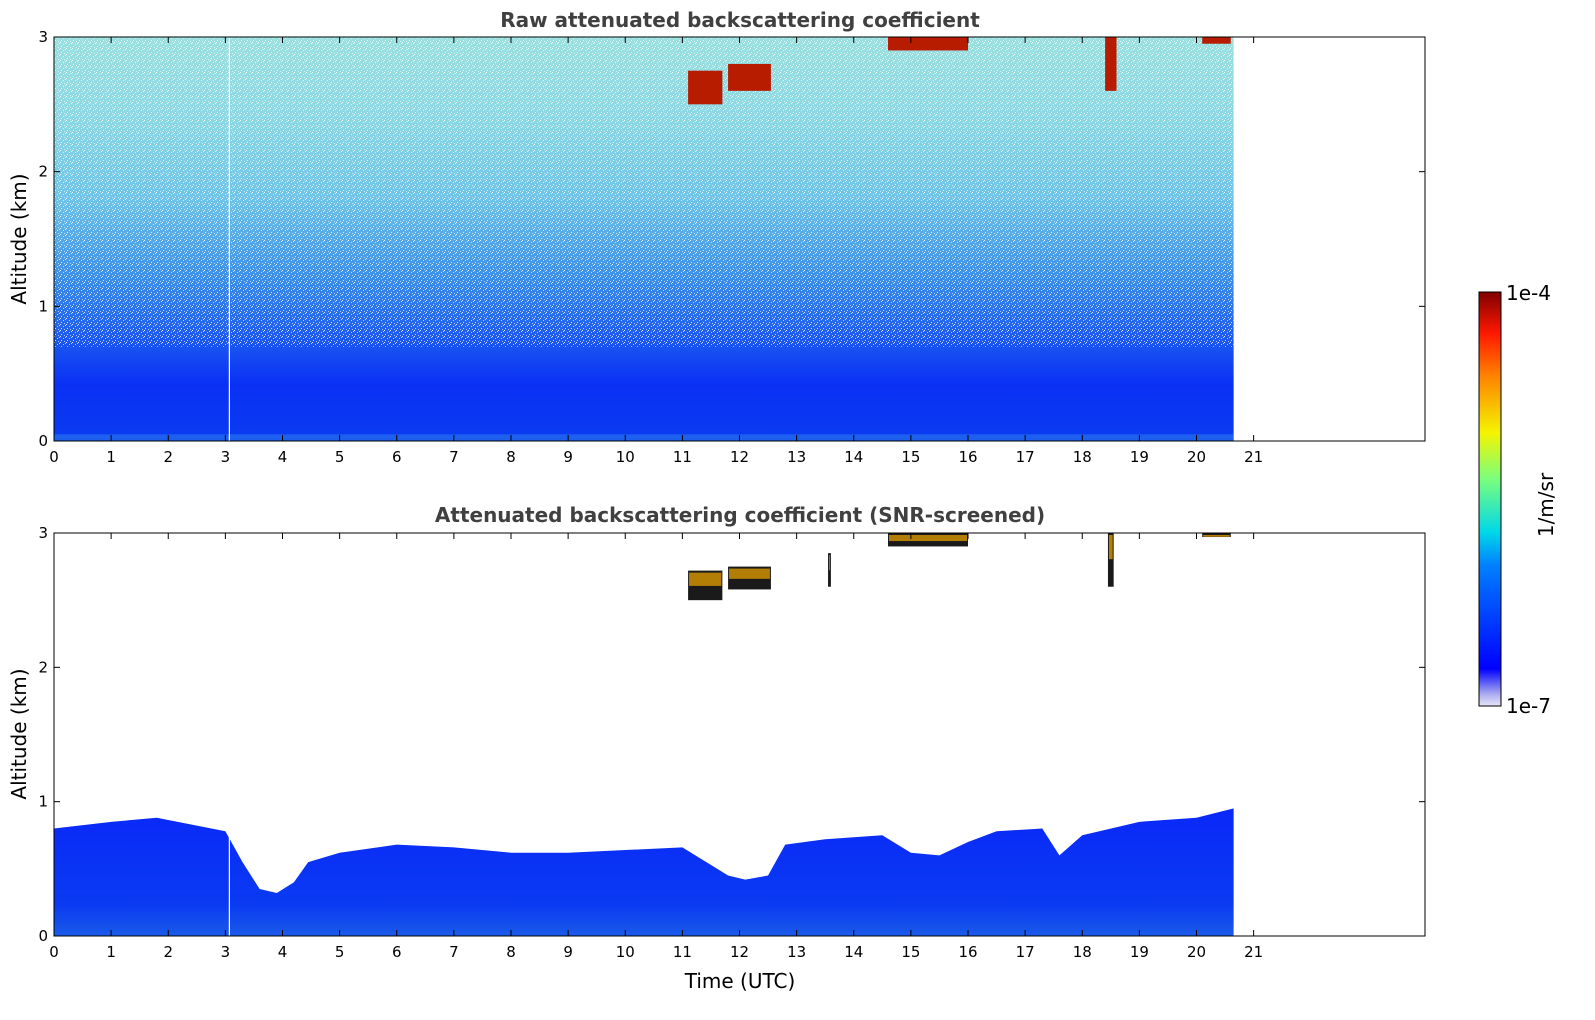  I want to click on colorbar-max-label: 1e-4, so click(1528, 293).